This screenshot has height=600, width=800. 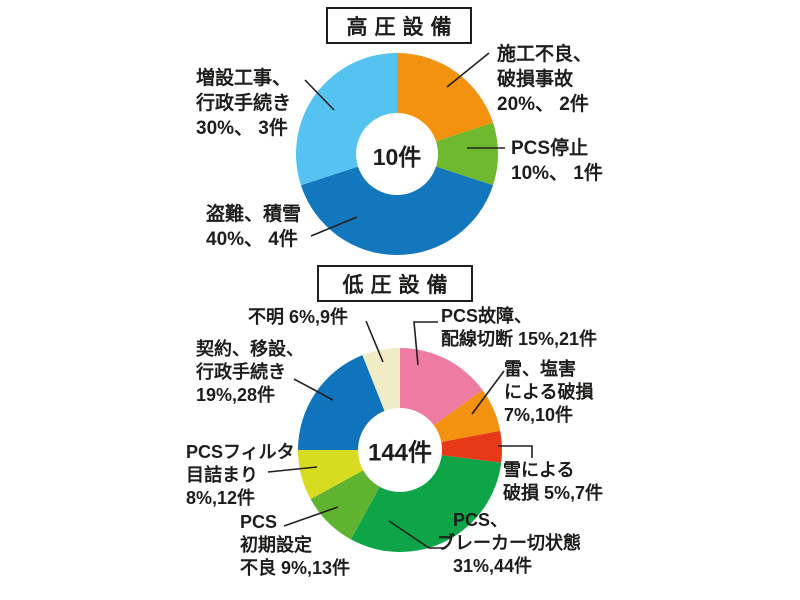 What do you see at coordinates (519, 327) in the screenshot?
I see `label-pcs-failure: PCS故障、 配線切断 15%,21件` at bounding box center [519, 327].